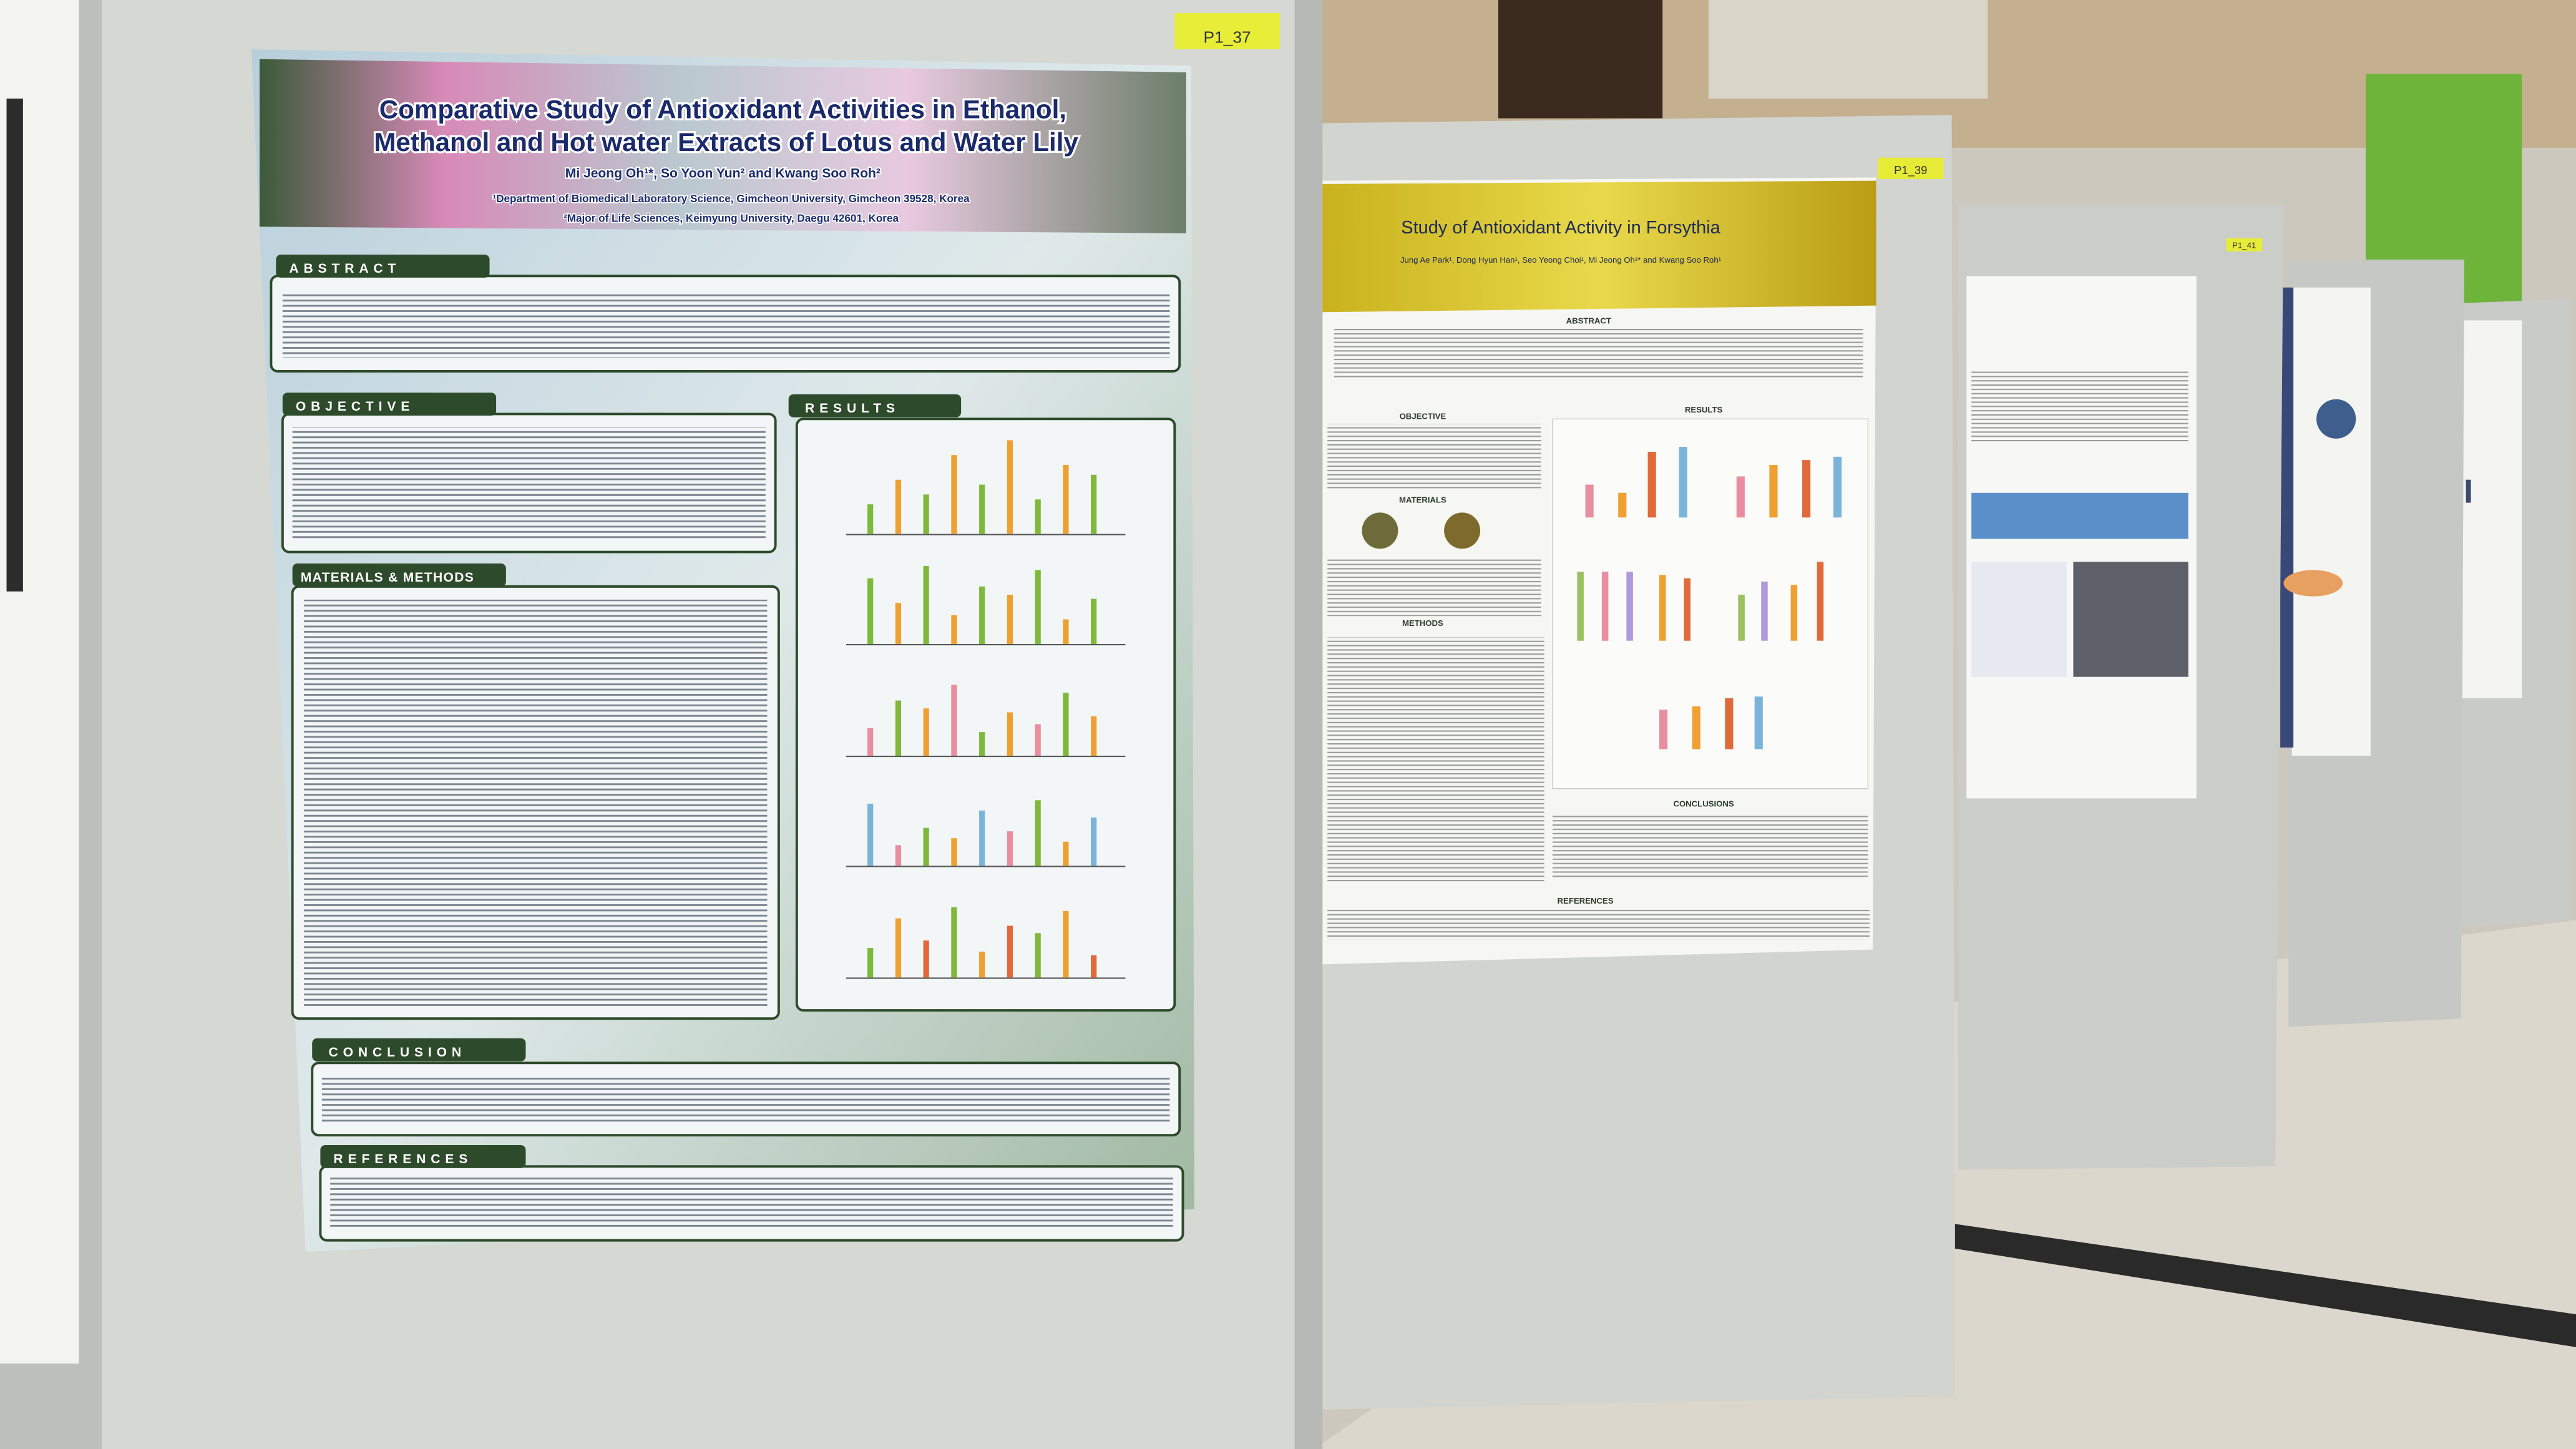 This screenshot has width=2576, height=1449. Describe the element at coordinates (387, 577) in the screenshot. I see `section-heading: MATERIALS & METHODS` at that location.